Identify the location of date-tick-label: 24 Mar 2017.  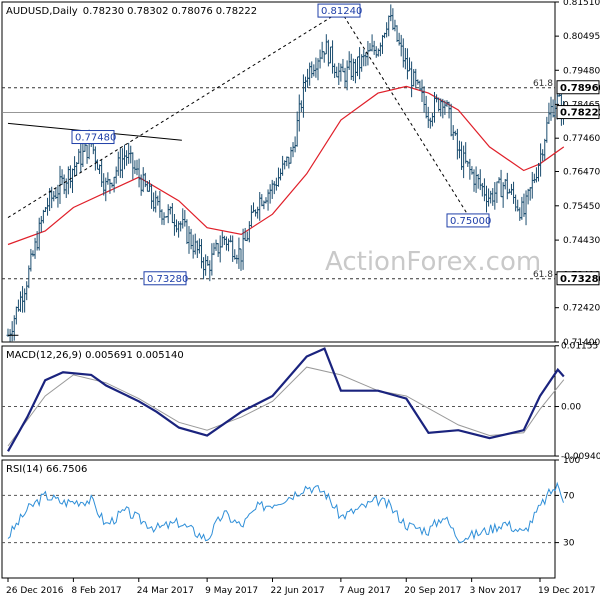
(165, 591).